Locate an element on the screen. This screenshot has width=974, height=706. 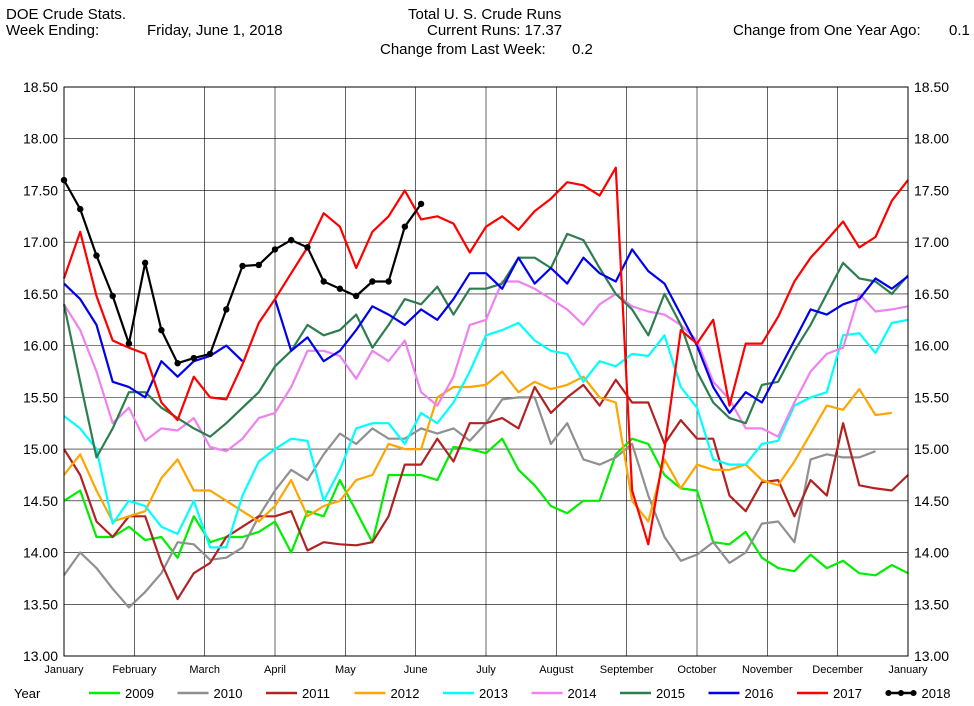
y-tick-label-right: 15.00 is located at coordinates (931, 449).